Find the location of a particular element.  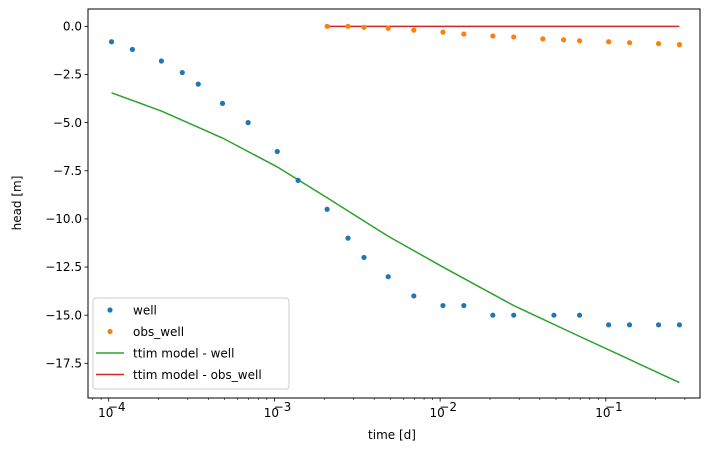

legend-box is located at coordinates (191, 343).